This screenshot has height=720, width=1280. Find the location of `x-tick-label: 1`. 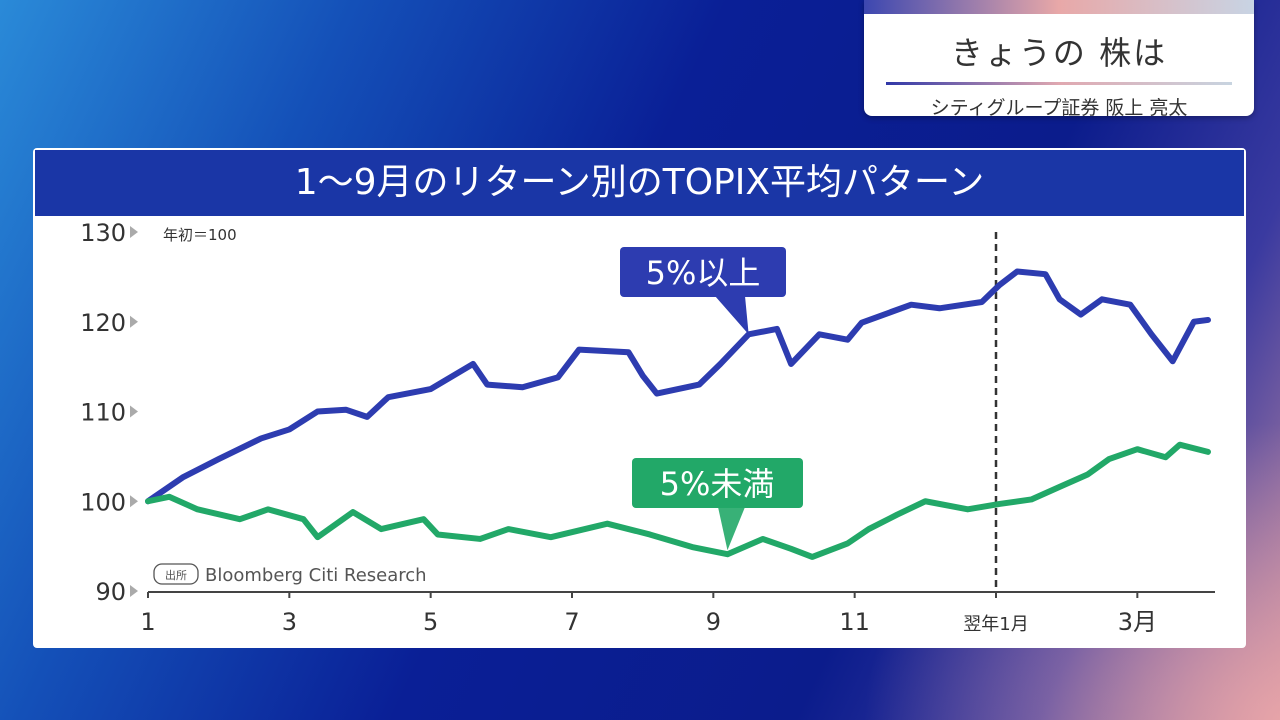

x-tick-label: 1 is located at coordinates (147, 622).